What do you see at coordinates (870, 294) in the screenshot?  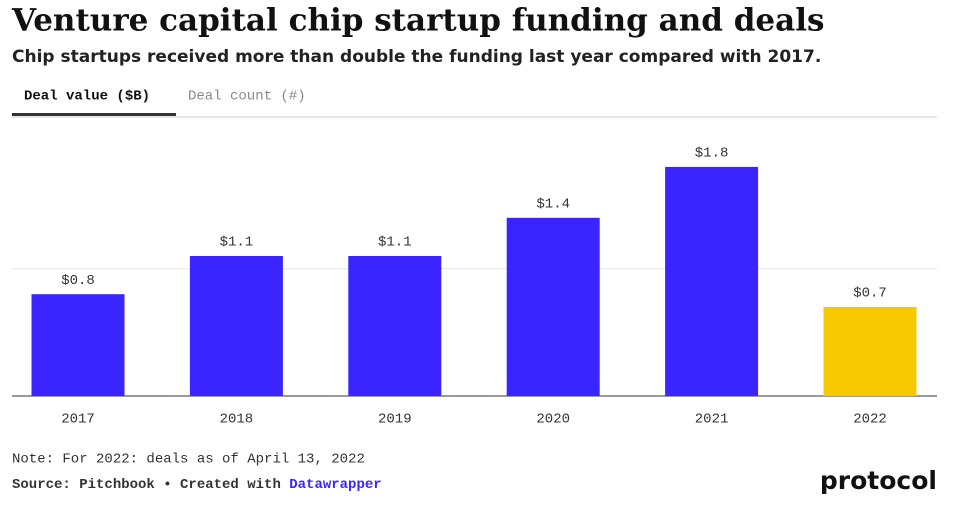 I see `value-label: $0.7` at bounding box center [870, 294].